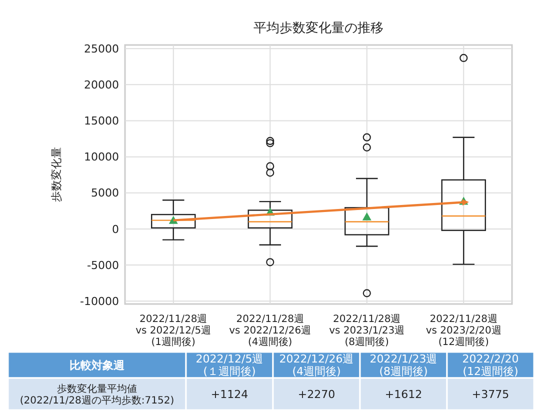 The image size is (540, 412). I want to click on y-tick-label: 5000, so click(105, 193).